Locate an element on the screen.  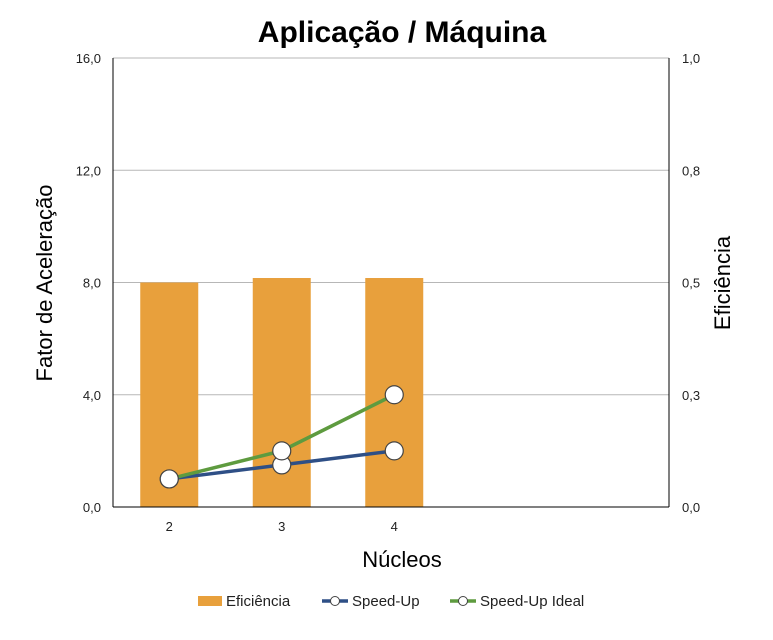
legend-swatch is located at coordinates (210, 601).